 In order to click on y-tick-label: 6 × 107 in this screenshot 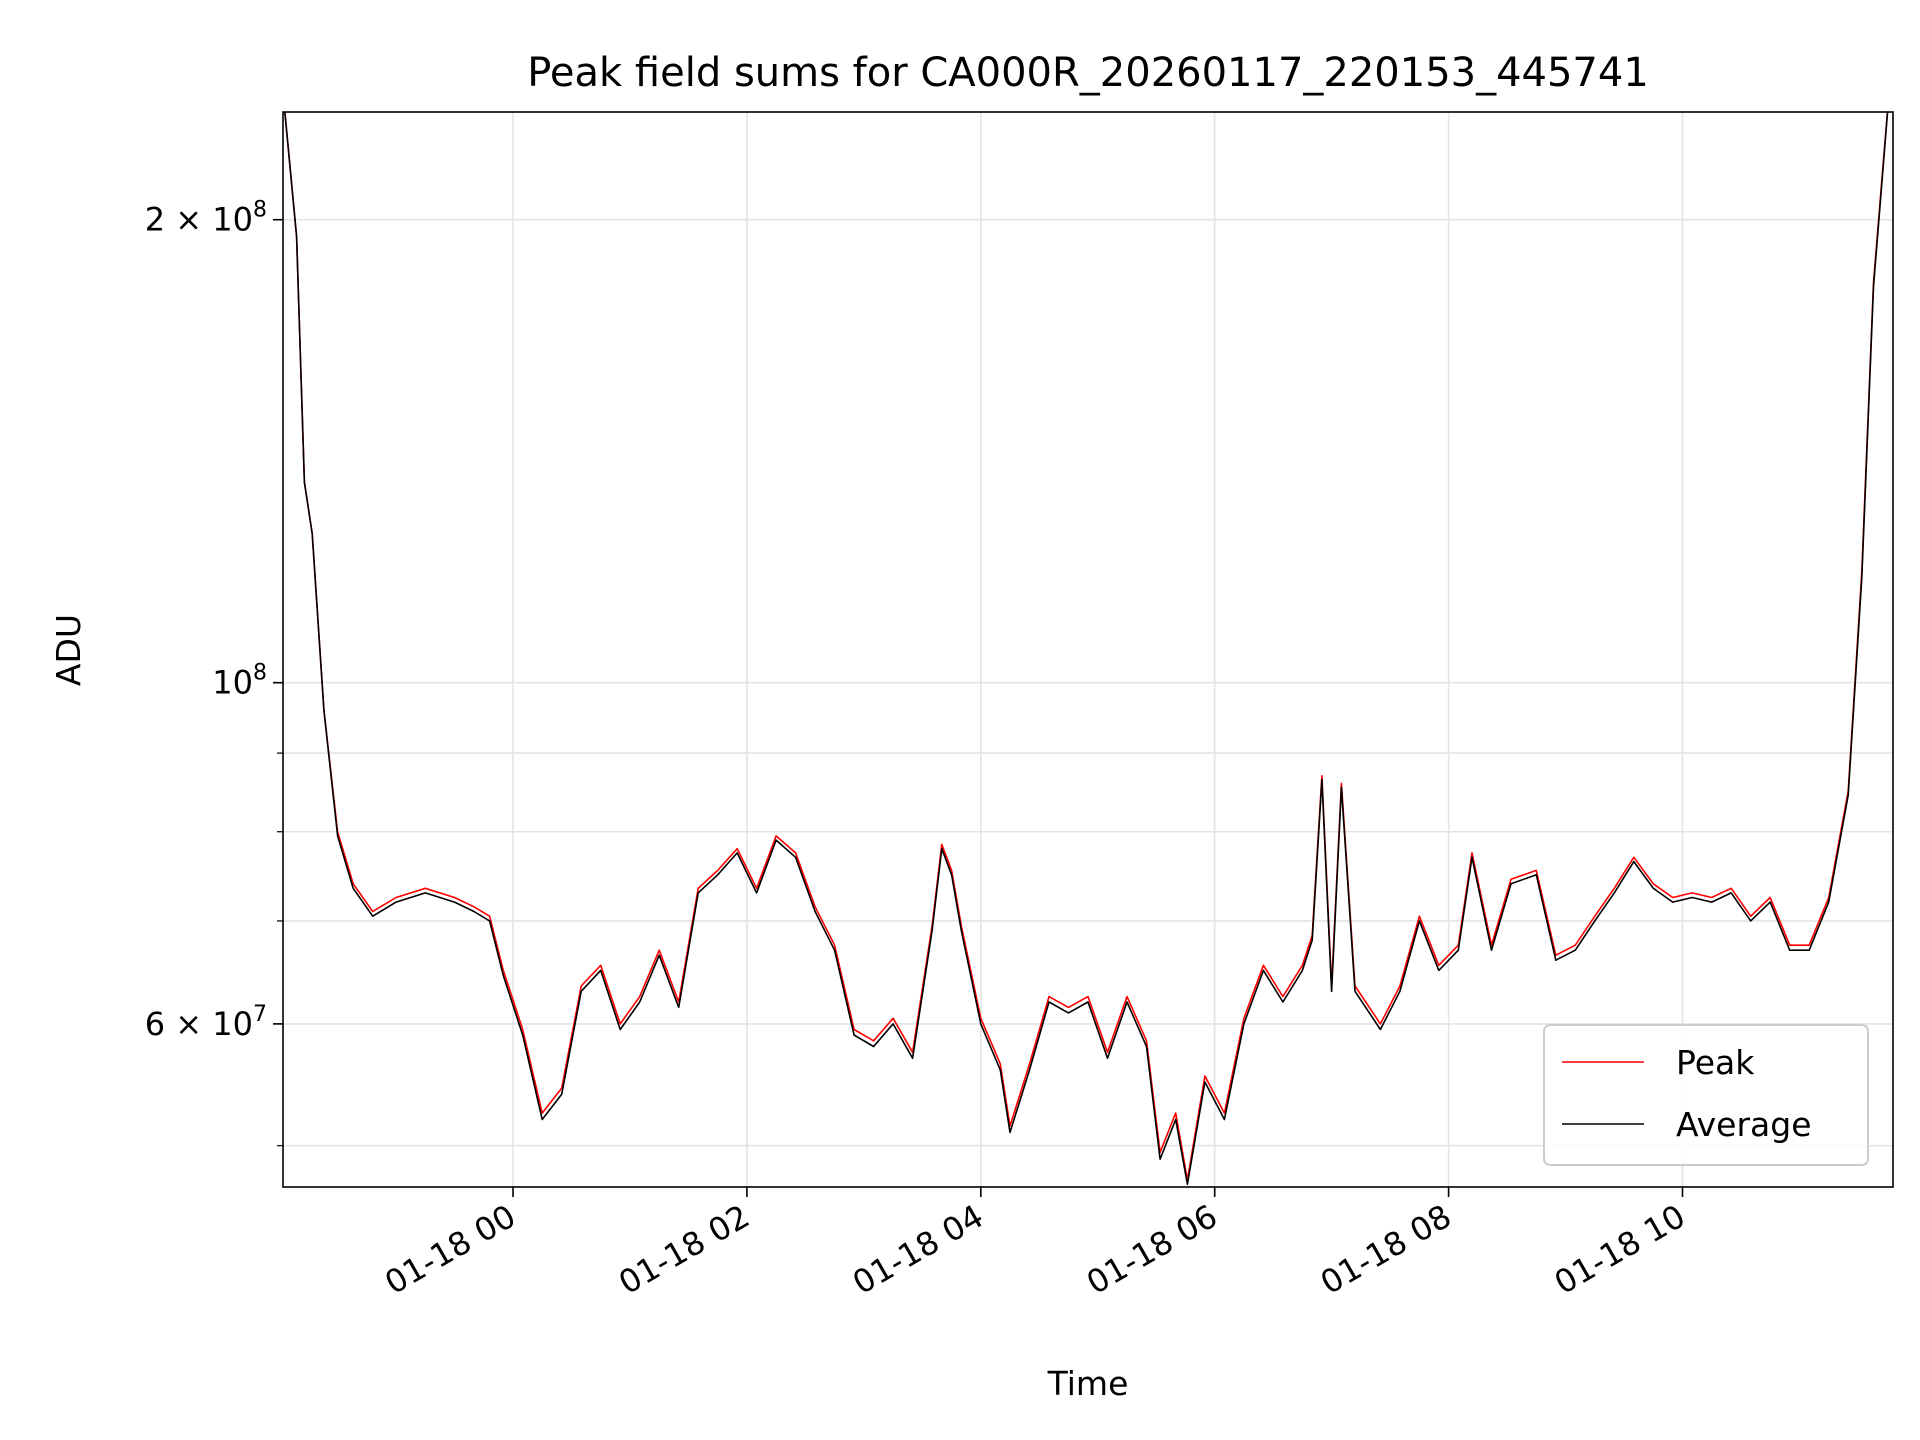, I will do `click(206, 1022)`.